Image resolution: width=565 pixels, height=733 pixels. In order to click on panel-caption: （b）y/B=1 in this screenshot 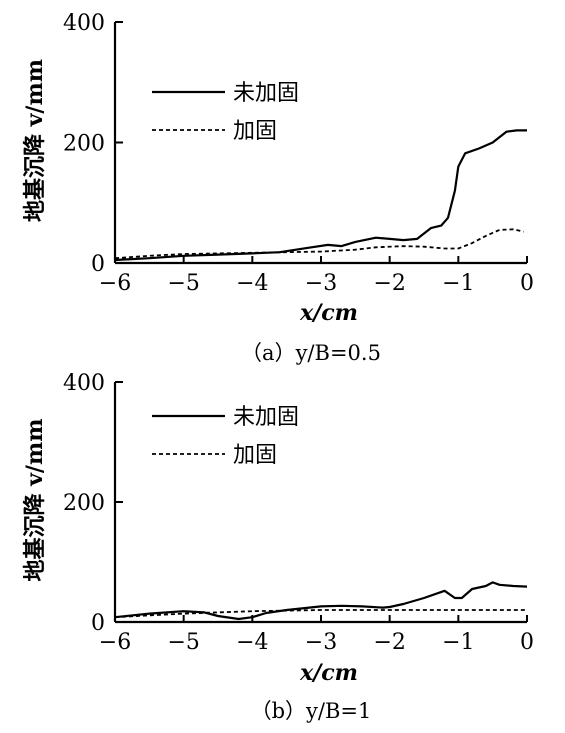, I will do `click(311, 711)`.